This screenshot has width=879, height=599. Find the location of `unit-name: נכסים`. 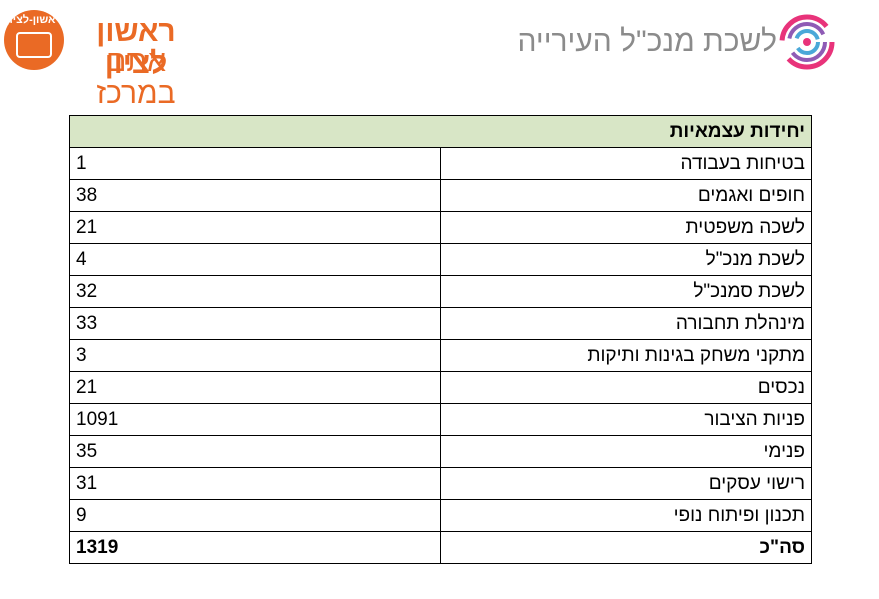

unit-name: נכסים is located at coordinates (626, 387).